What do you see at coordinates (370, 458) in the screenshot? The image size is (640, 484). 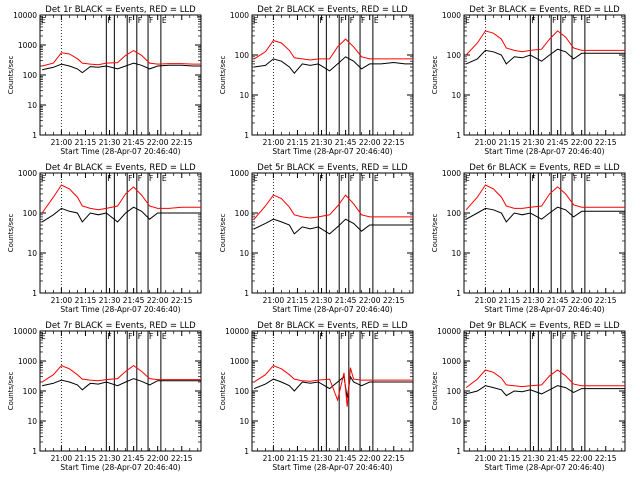 I see `x-tick-label: 22:00` at bounding box center [370, 458].